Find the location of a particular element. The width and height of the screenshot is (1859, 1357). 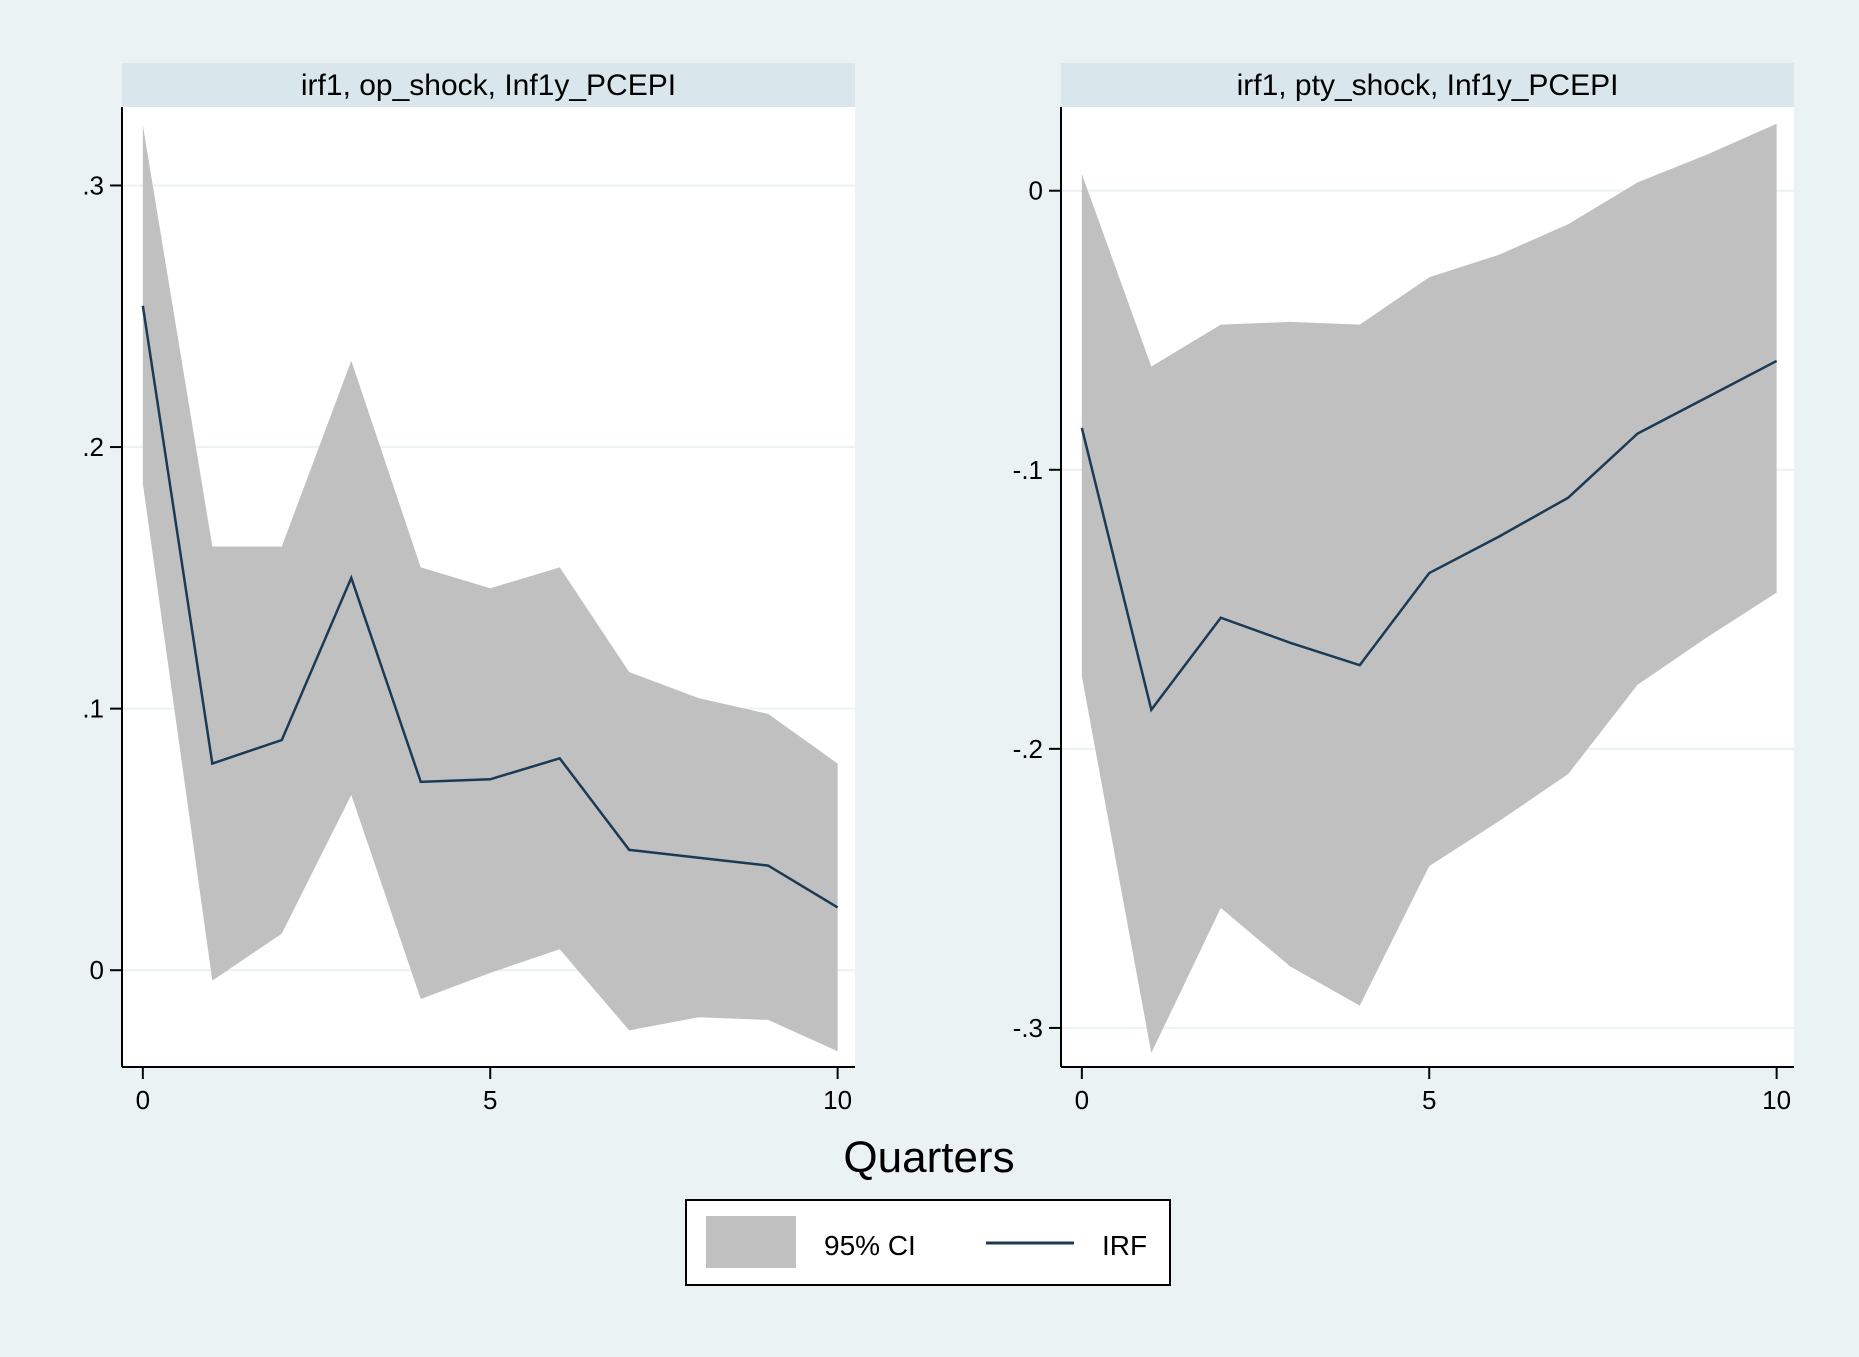

panel-title: irf1, op_shock, Inf1y_PCEPI is located at coordinates (488, 85).